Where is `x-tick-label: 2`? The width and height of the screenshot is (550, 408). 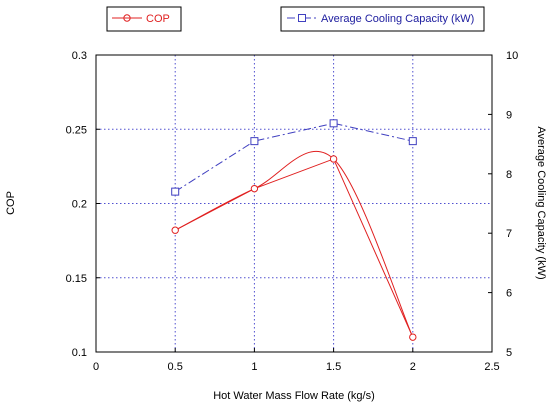
x-tick-label: 2 is located at coordinates (413, 367).